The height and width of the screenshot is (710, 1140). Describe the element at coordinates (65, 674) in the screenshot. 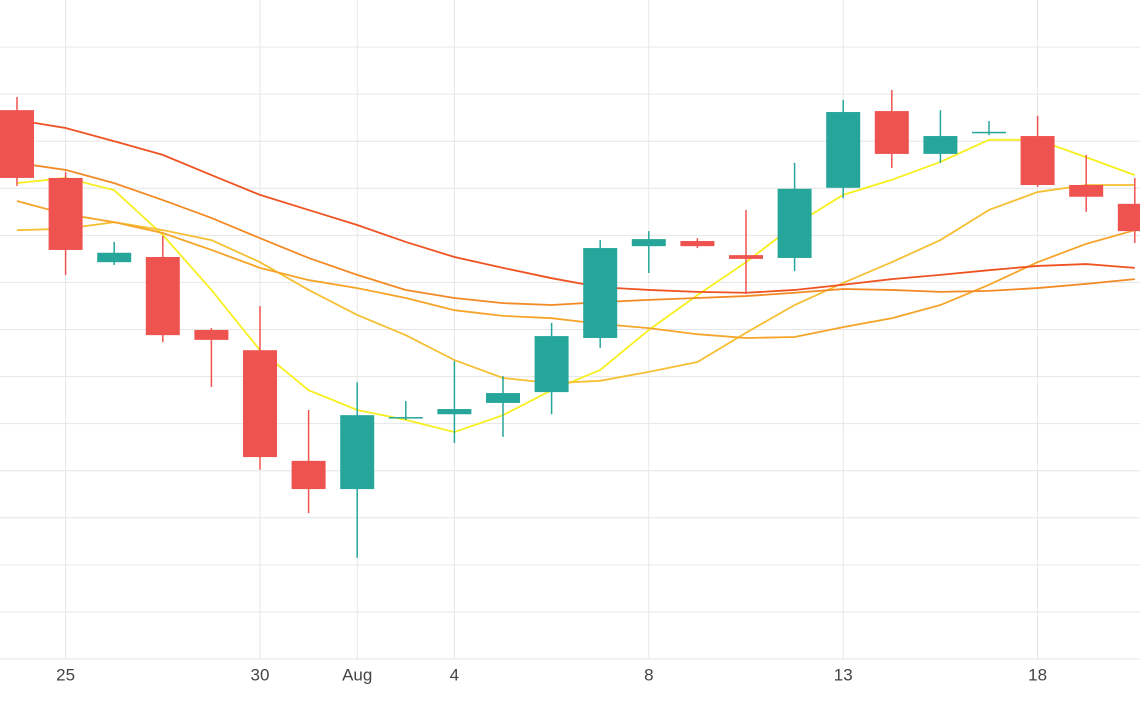

I see `x-tick-label: 25` at that location.